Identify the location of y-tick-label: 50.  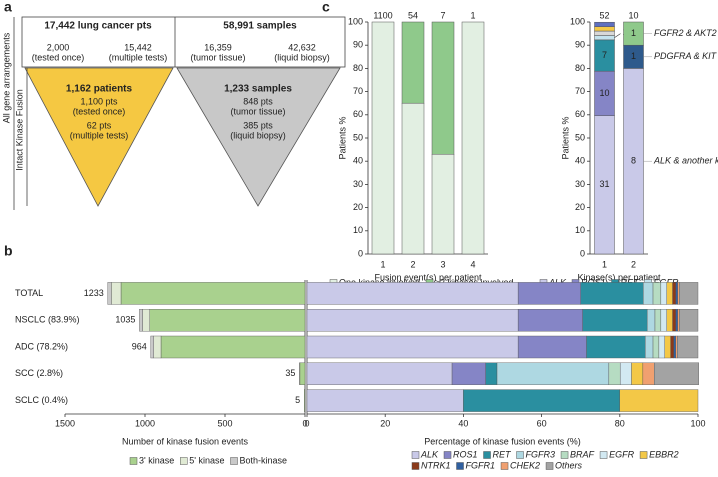
(580, 137).